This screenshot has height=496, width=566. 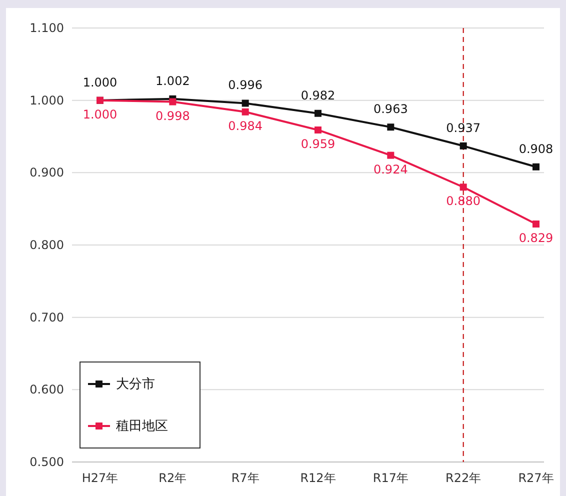 I want to click on y-tick-label: 1.100, so click(x=47, y=28).